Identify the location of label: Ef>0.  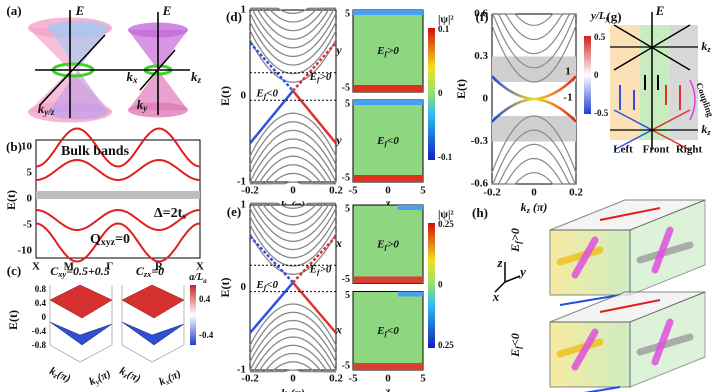
(387, 244).